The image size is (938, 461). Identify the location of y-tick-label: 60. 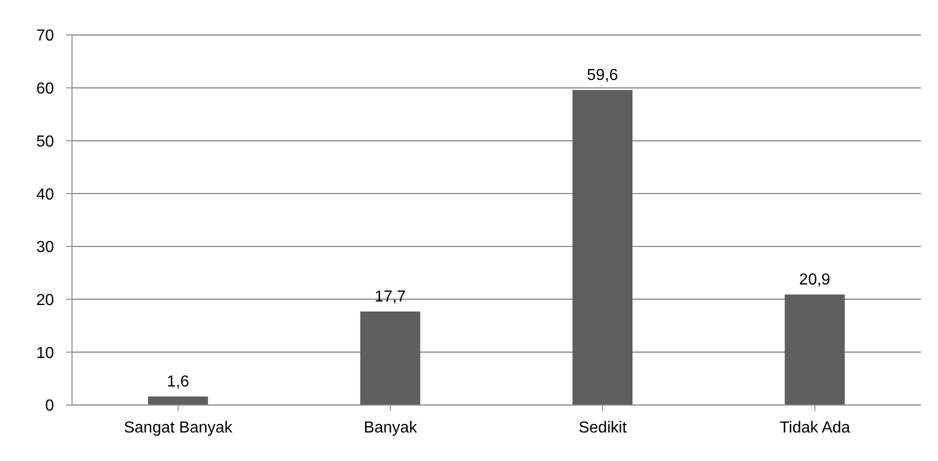
(45, 89).